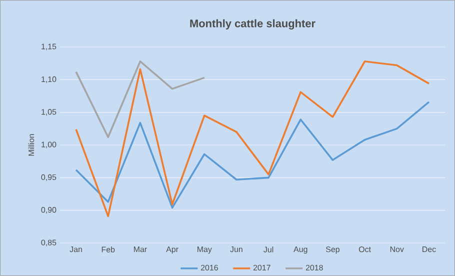 The width and height of the screenshot is (455, 276). Describe the element at coordinates (140, 99) in the screenshot. I see `line-series` at that location.